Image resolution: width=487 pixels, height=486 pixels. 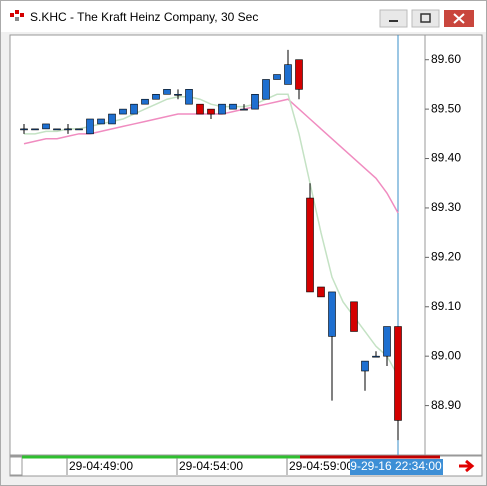 I want to click on close-button, so click(x=459, y=18).